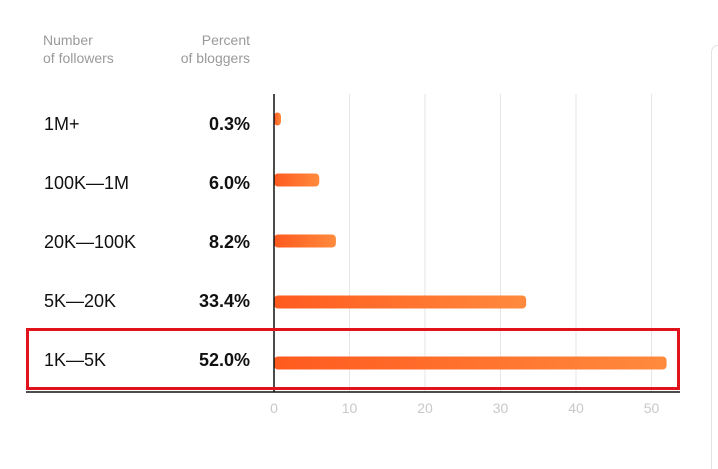 The height and width of the screenshot is (469, 718). I want to click on header-followers-line2: of followers, so click(78, 58).